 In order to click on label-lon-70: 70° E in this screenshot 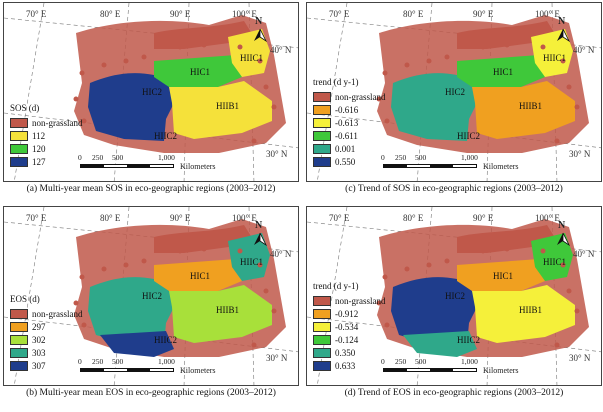, I will do `click(339, 14)`.